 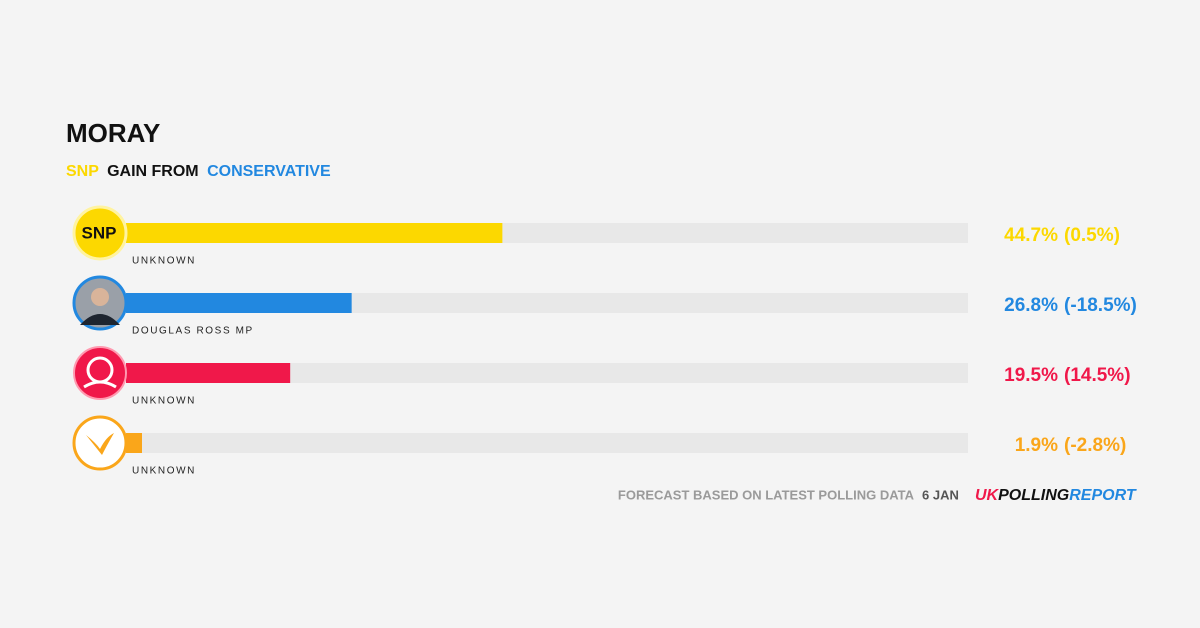 I want to click on photo-suit, so click(x=100, y=319).